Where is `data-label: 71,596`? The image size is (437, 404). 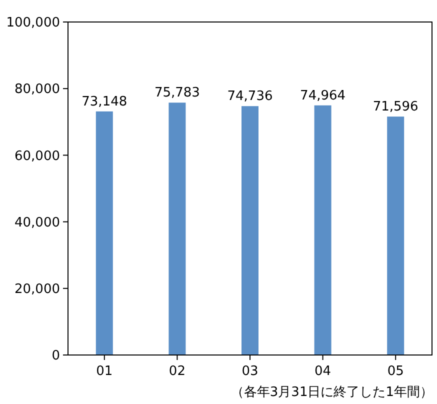 data-label: 71,596 is located at coordinates (395, 107).